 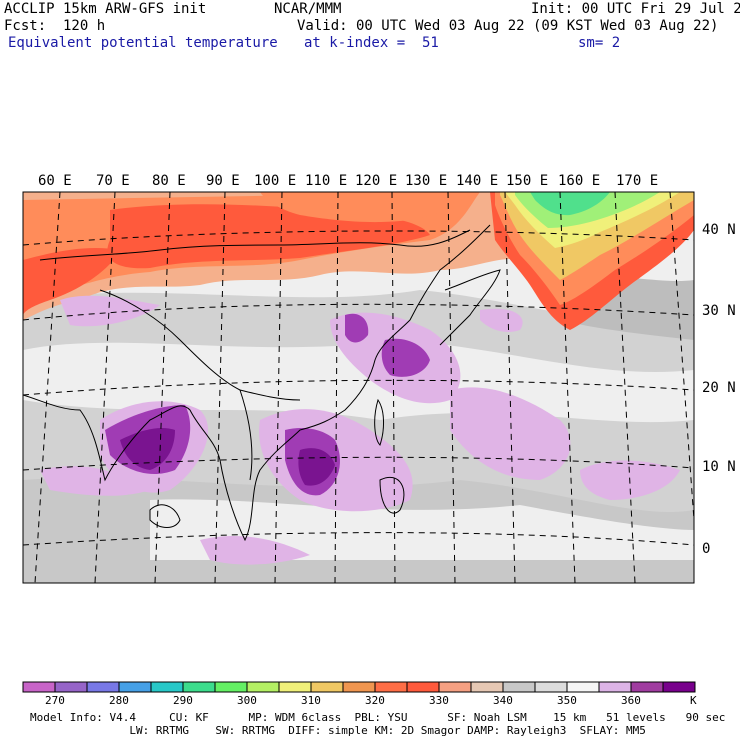 I want to click on forecast-hour: Fcst: 120 h, so click(x=55, y=26).